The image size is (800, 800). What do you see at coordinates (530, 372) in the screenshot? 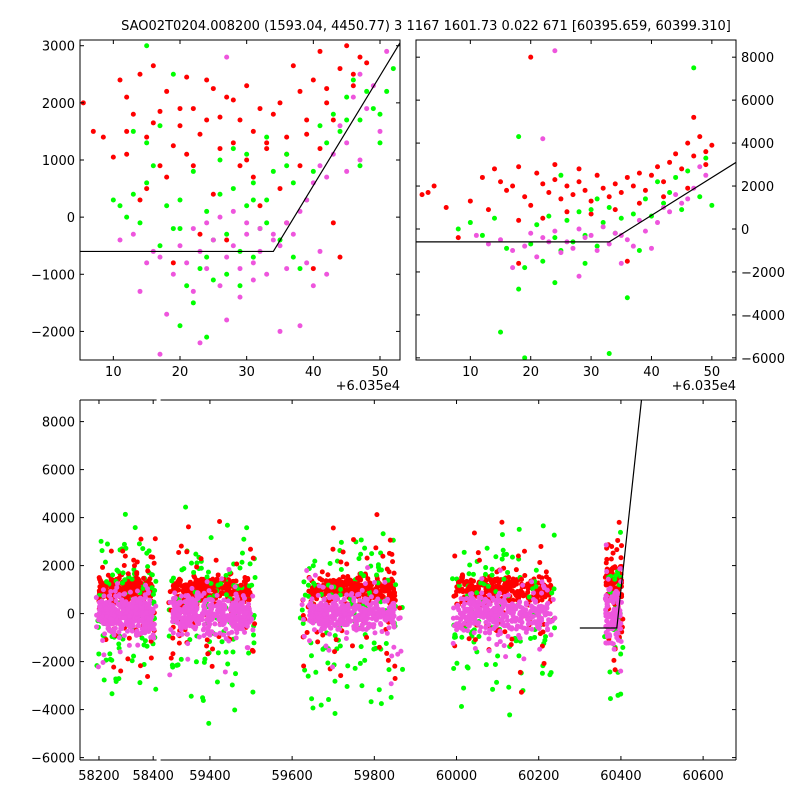
I see `x-tick-label: 20` at bounding box center [530, 372].